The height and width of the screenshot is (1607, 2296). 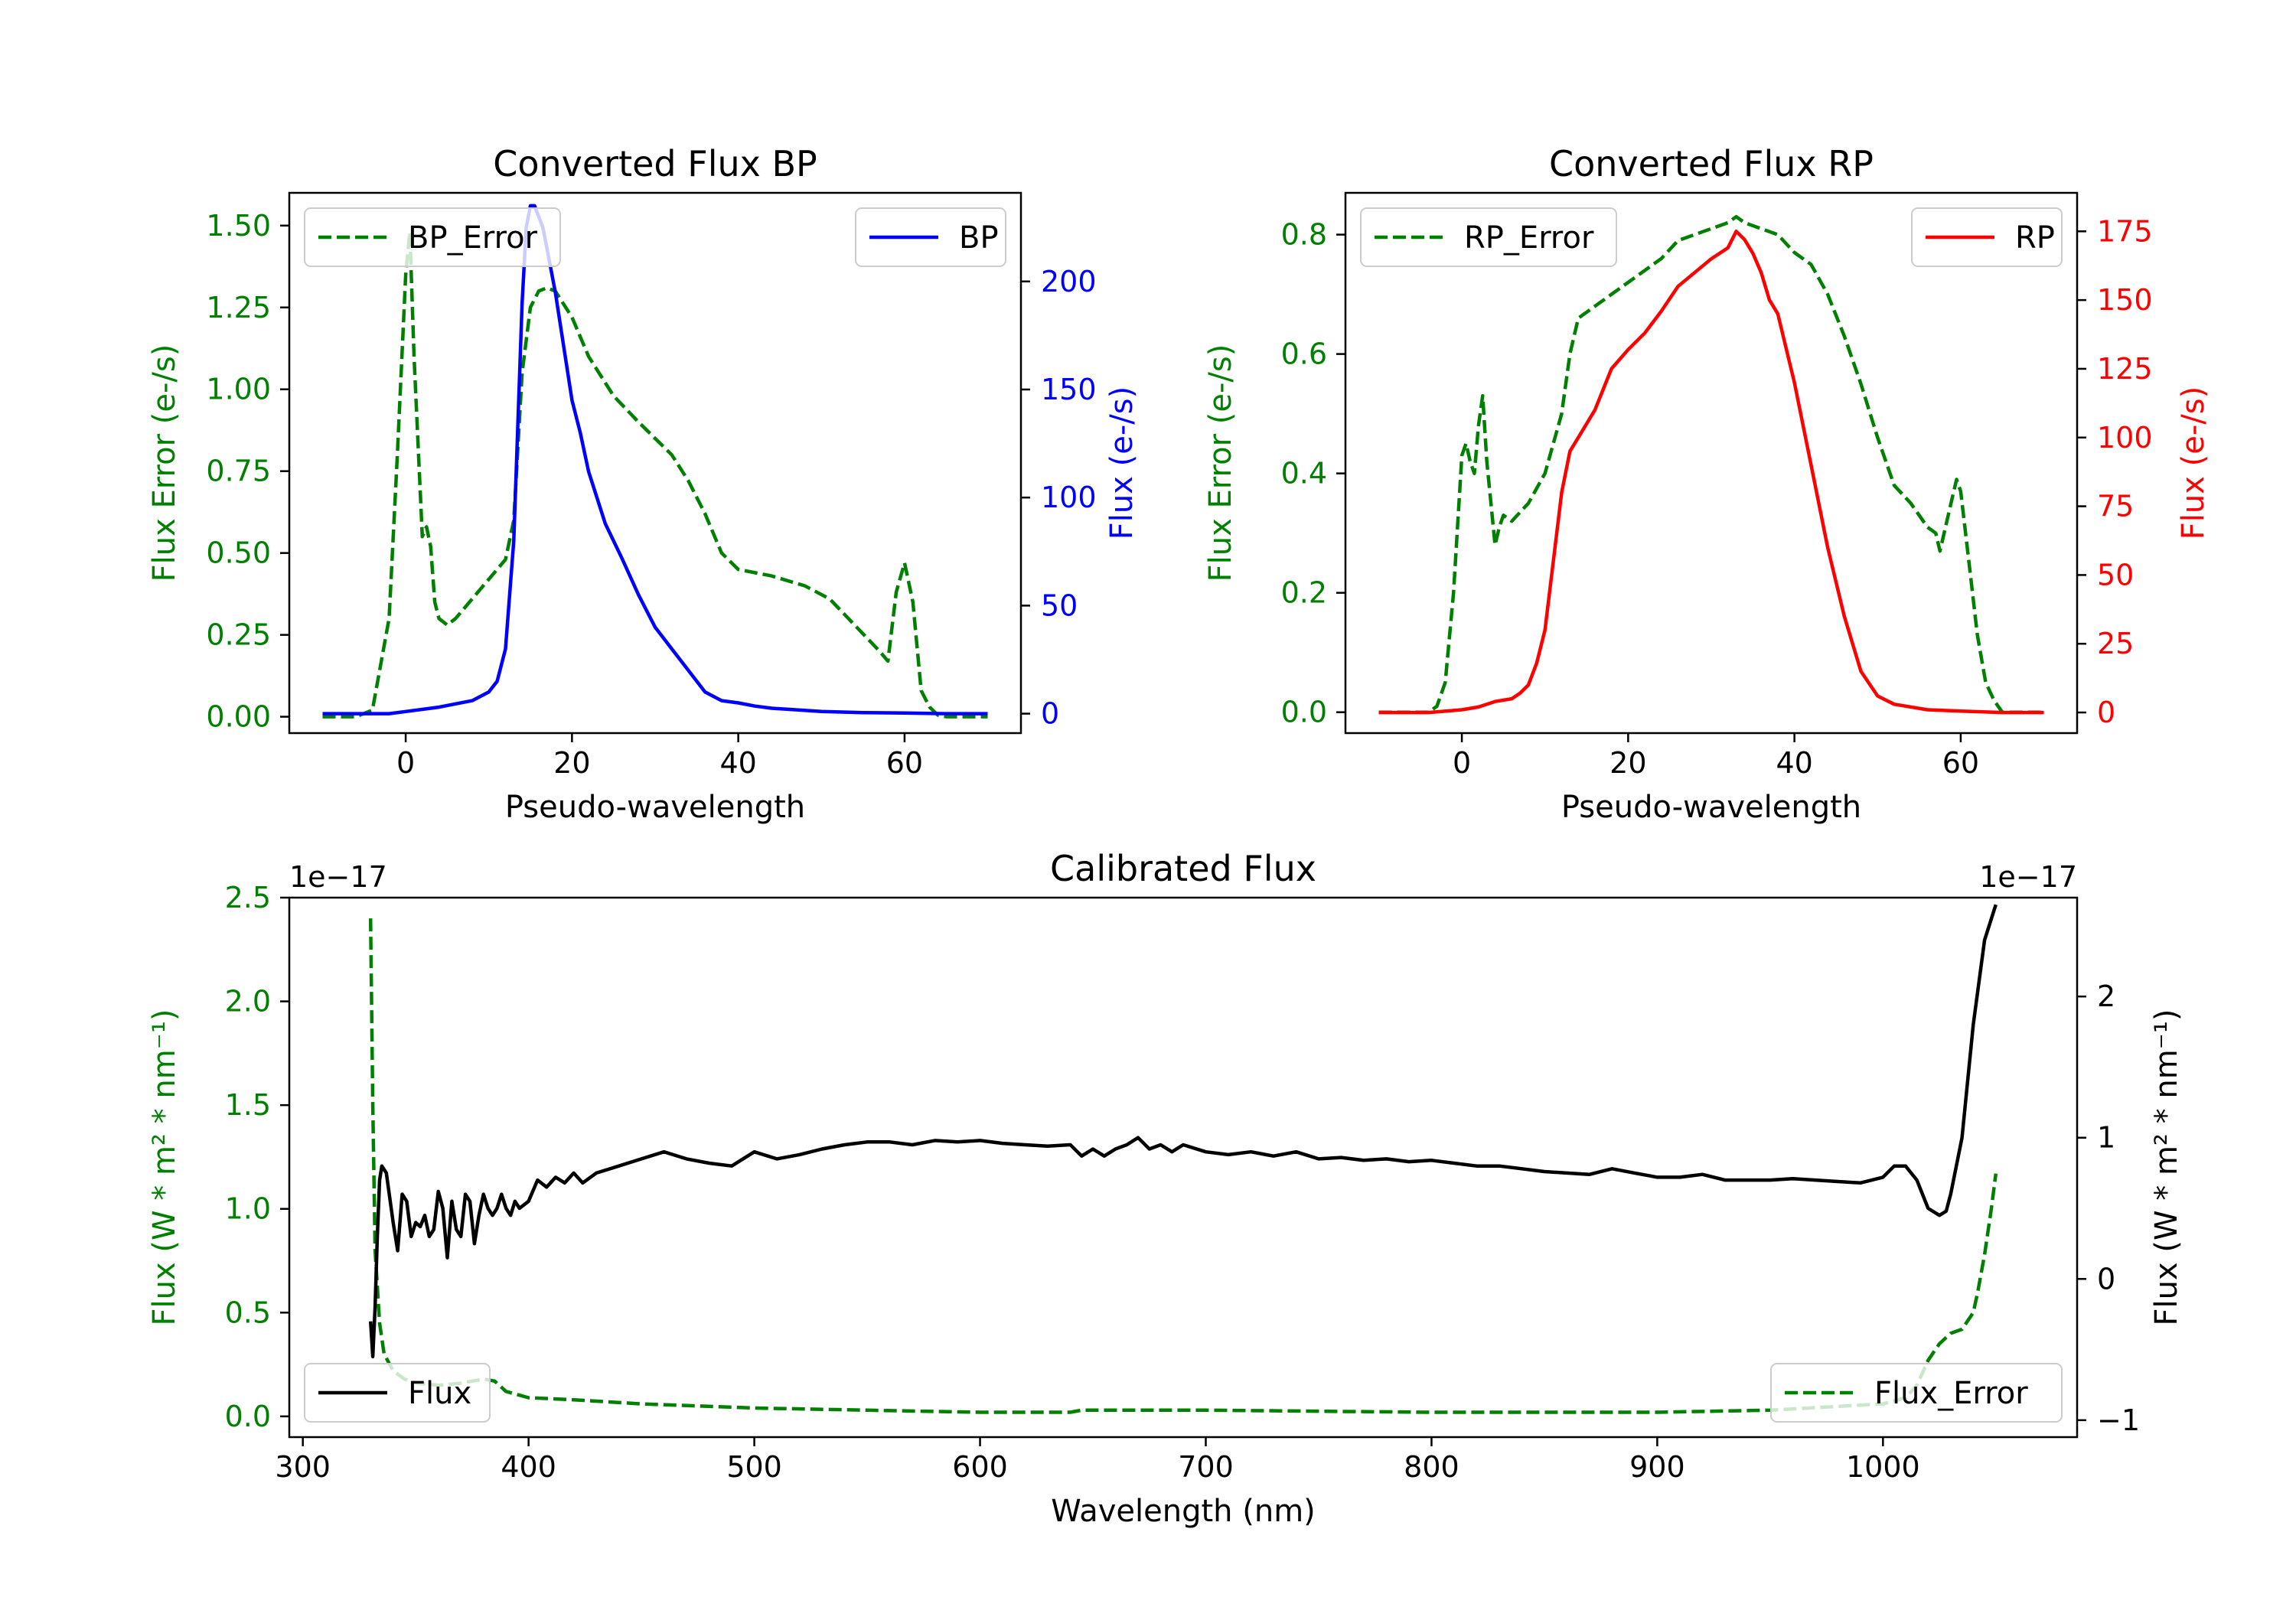 I want to click on x-tick-label: 300, so click(x=303, y=1467).